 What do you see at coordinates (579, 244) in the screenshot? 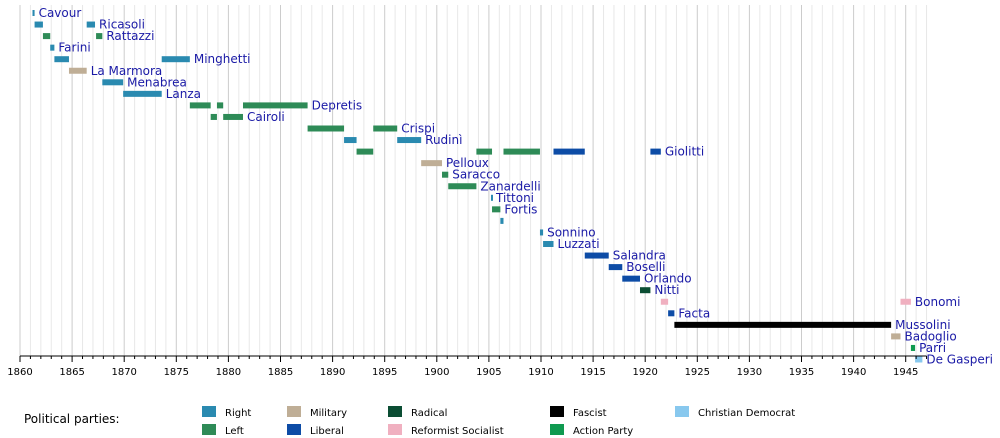
I see `pm-name-label: Luzzati` at bounding box center [579, 244].